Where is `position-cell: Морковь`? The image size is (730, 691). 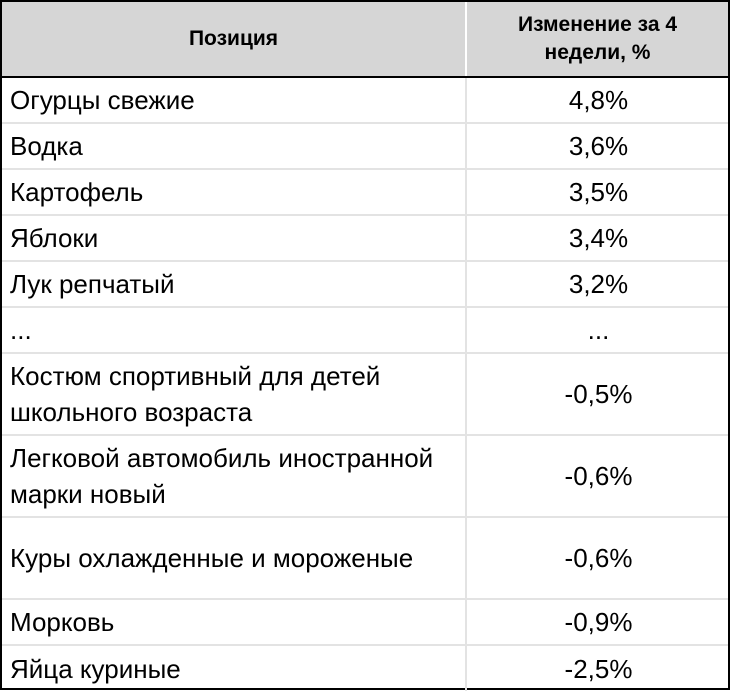
position-cell: Морковь is located at coordinates (234, 622).